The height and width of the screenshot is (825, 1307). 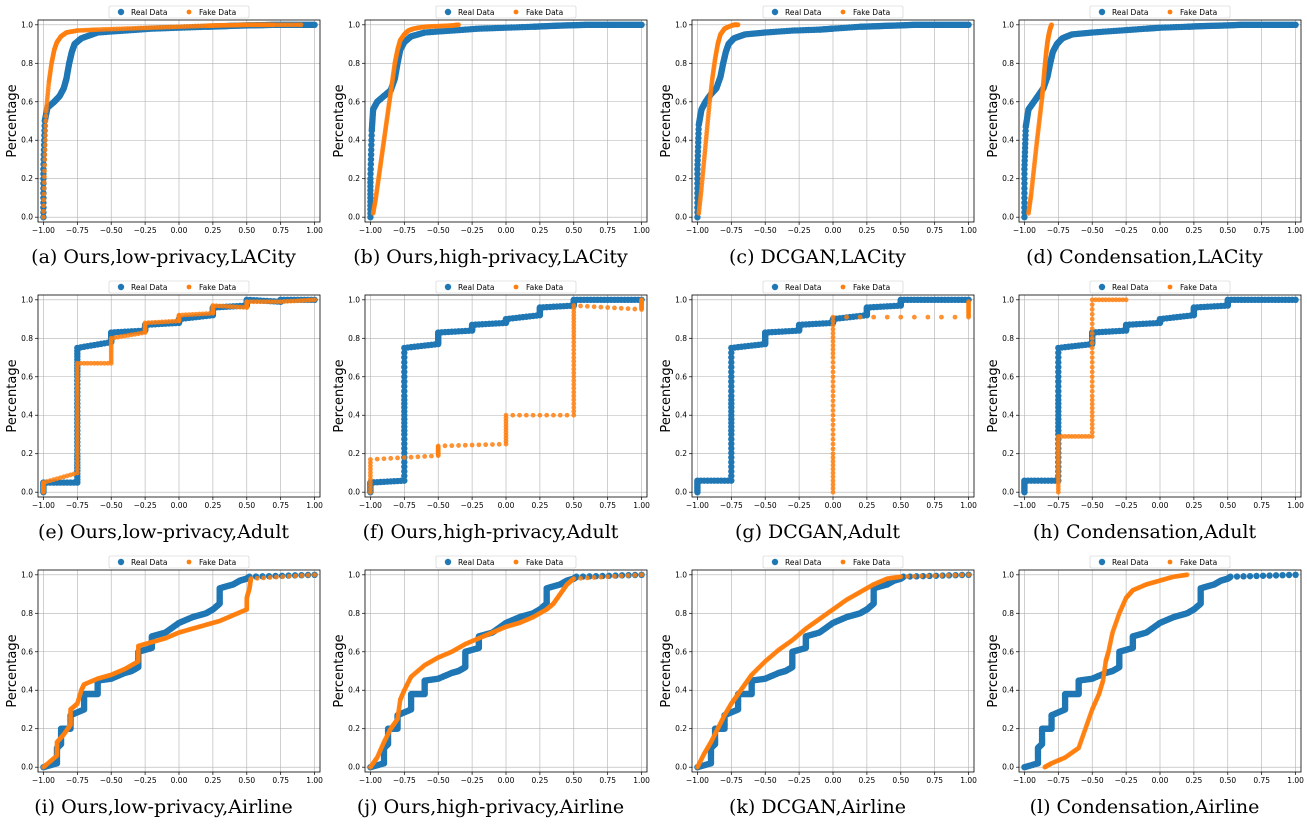 I want to click on tick-label-y: 1.0, so click(x=27, y=574).